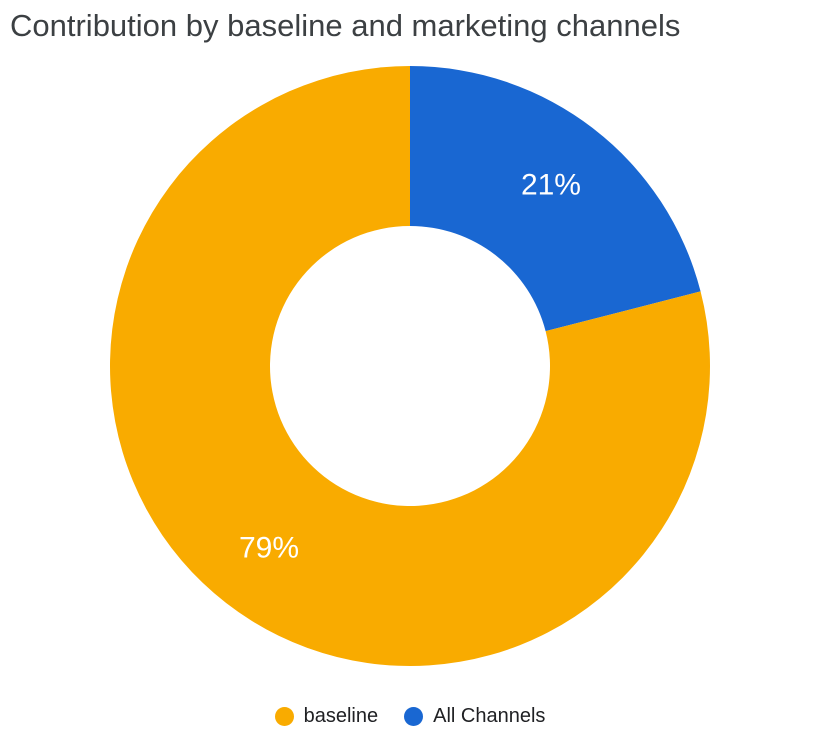 The height and width of the screenshot is (740, 820). What do you see at coordinates (269, 548) in the screenshot?
I see `data-label-baseline: 79%` at bounding box center [269, 548].